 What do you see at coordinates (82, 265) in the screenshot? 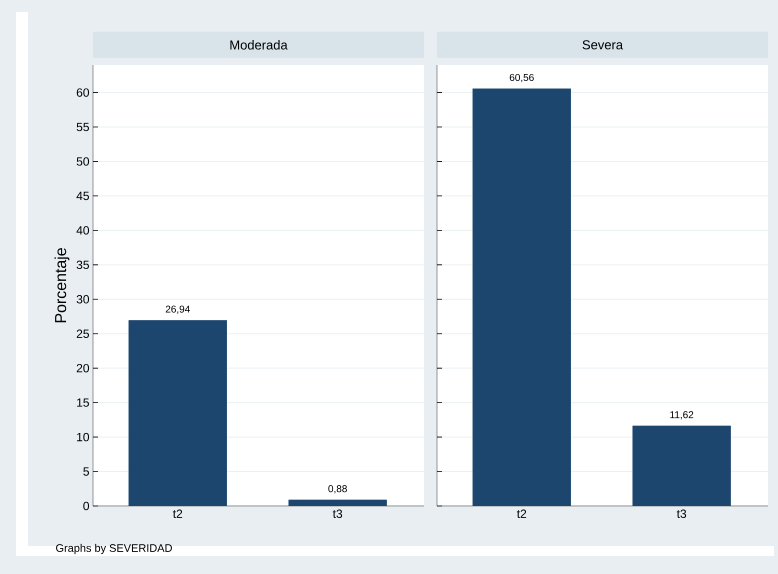
I see `y-tick-label: 35` at bounding box center [82, 265].